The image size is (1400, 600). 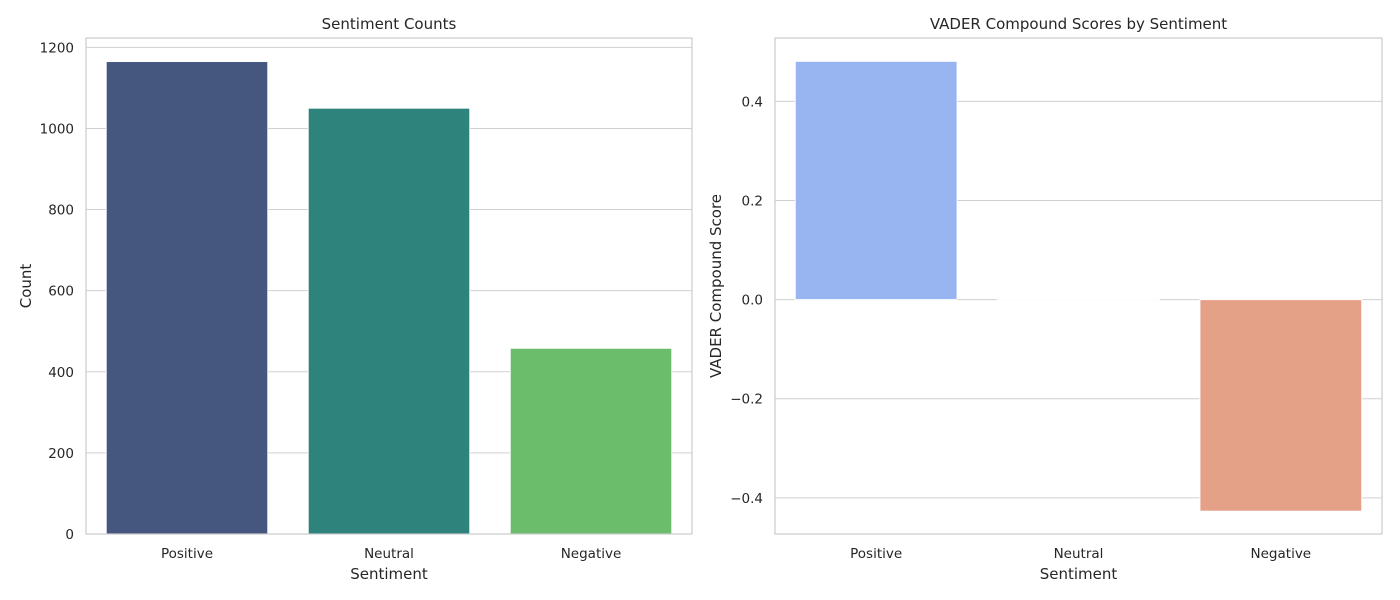 What do you see at coordinates (389, 24) in the screenshot?
I see `chart-0-title: Sentiment Counts` at bounding box center [389, 24].